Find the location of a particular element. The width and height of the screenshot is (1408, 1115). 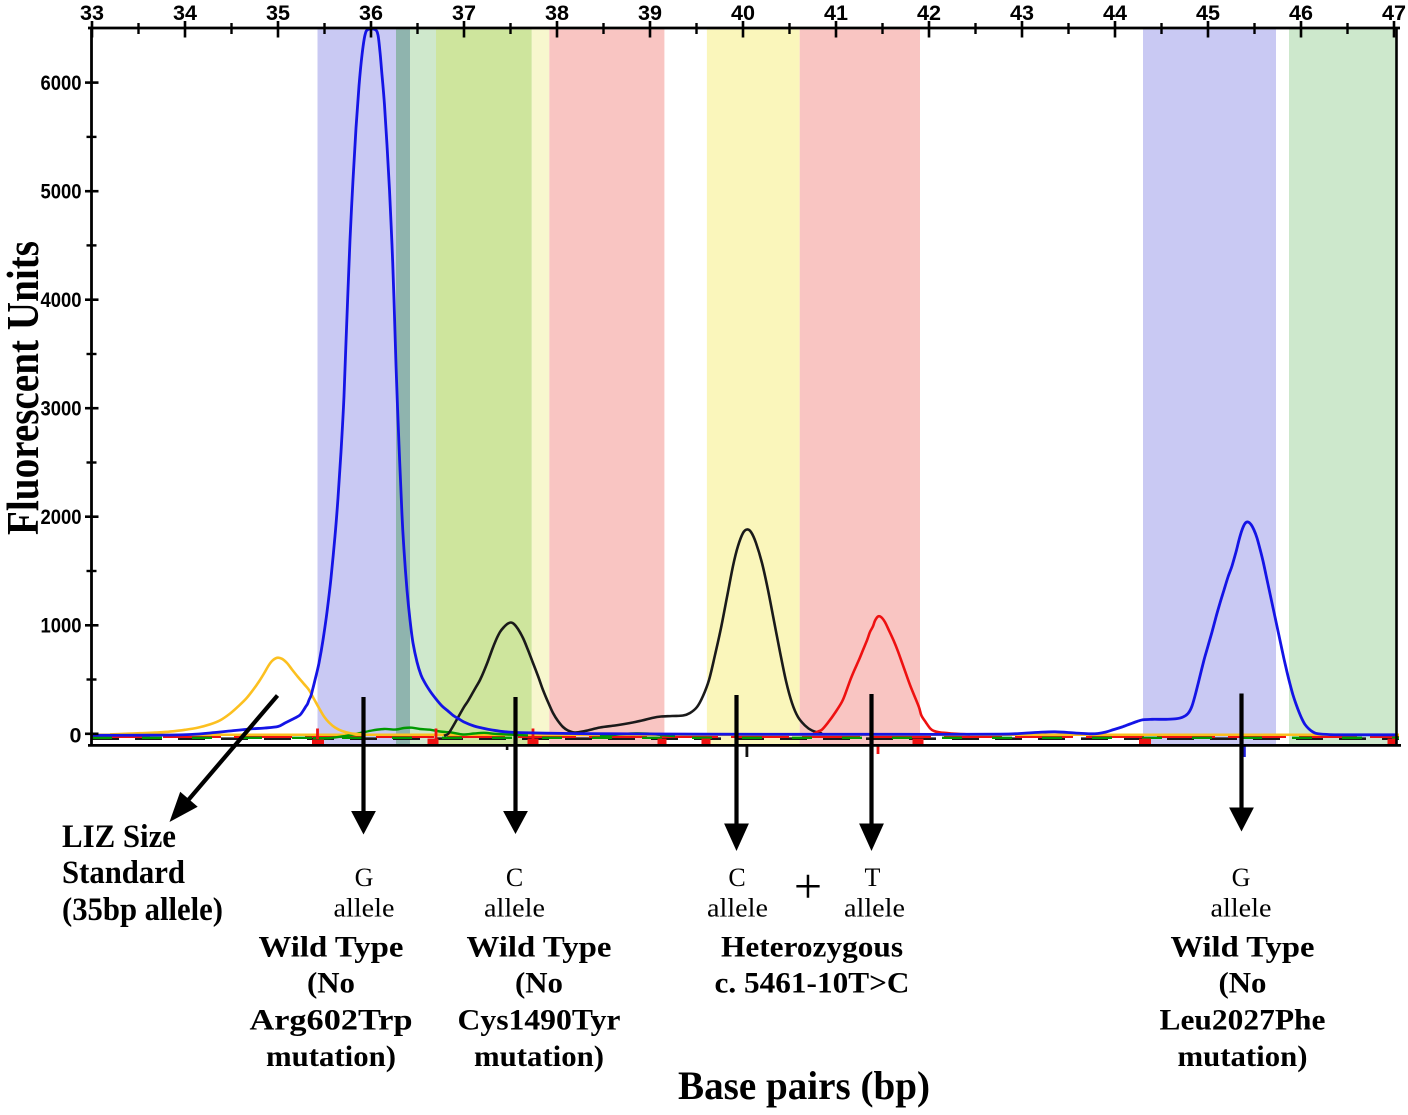

svg-text: Cys1490Tyr is located at coordinates (539, 1021).